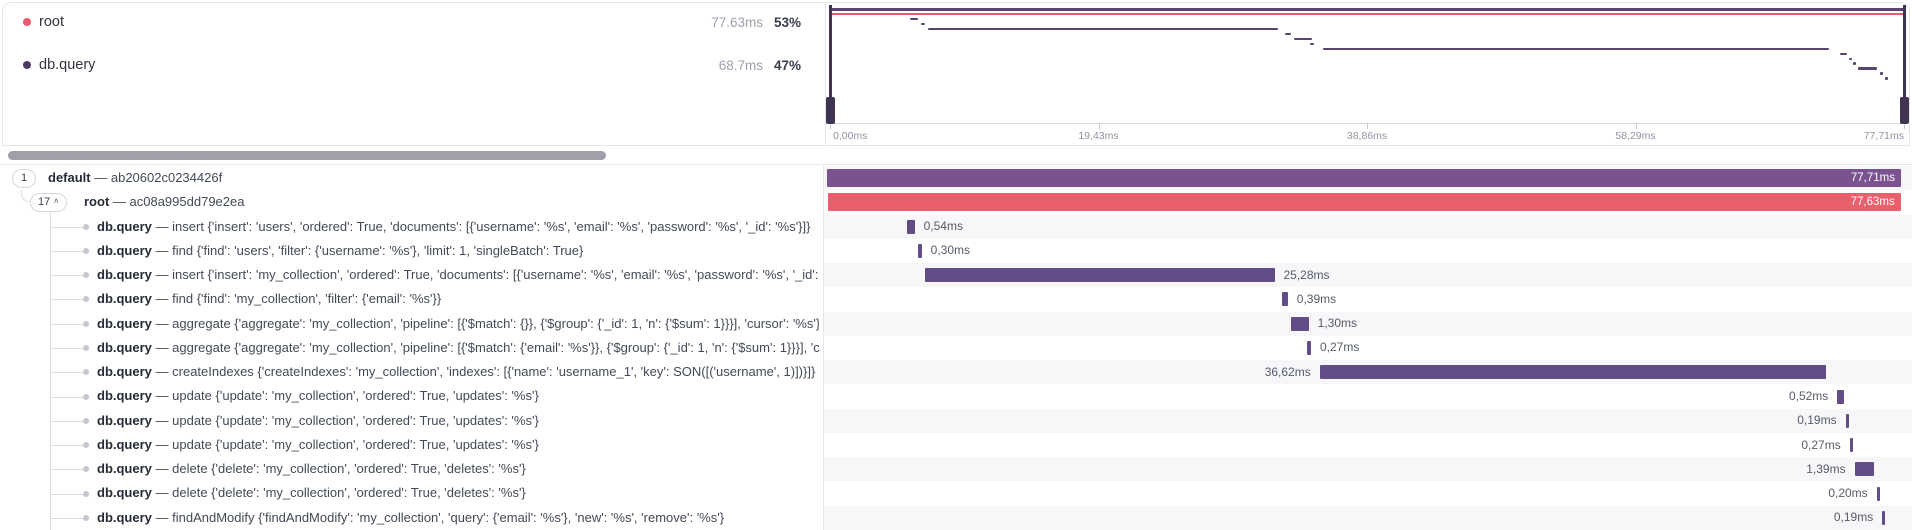 Image resolution: width=1912 pixels, height=530 pixels. What do you see at coordinates (49, 202) in the screenshot?
I see `span-count-badge: 17 ∧` at bounding box center [49, 202].